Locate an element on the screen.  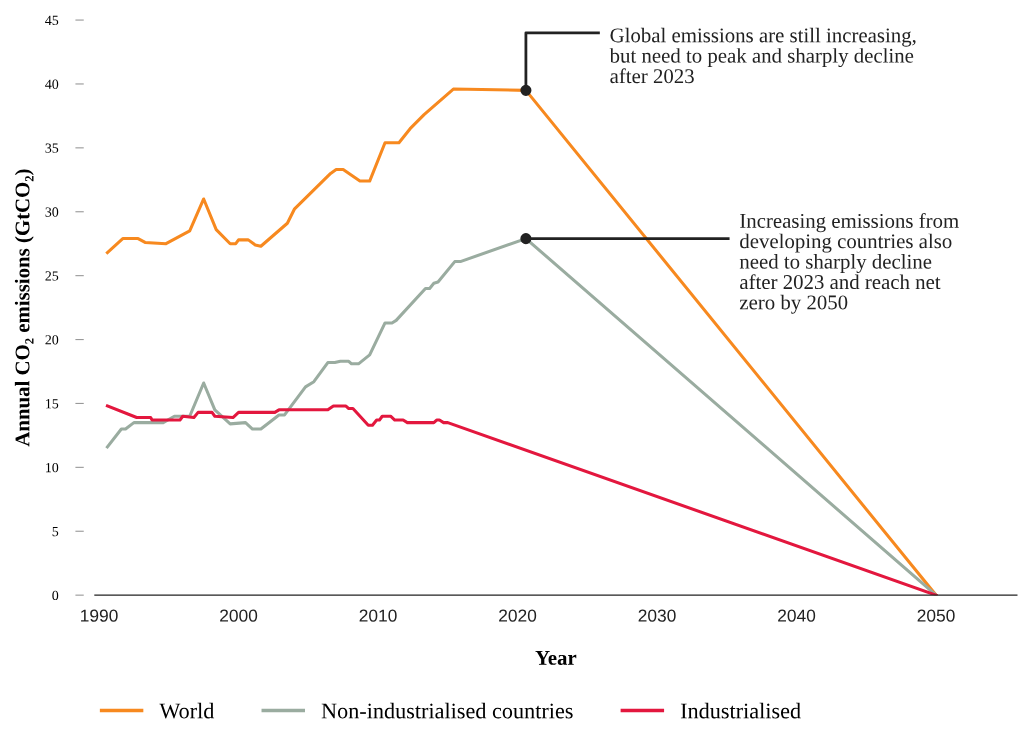
y-tick-label: 20 is located at coordinates (52, 340).